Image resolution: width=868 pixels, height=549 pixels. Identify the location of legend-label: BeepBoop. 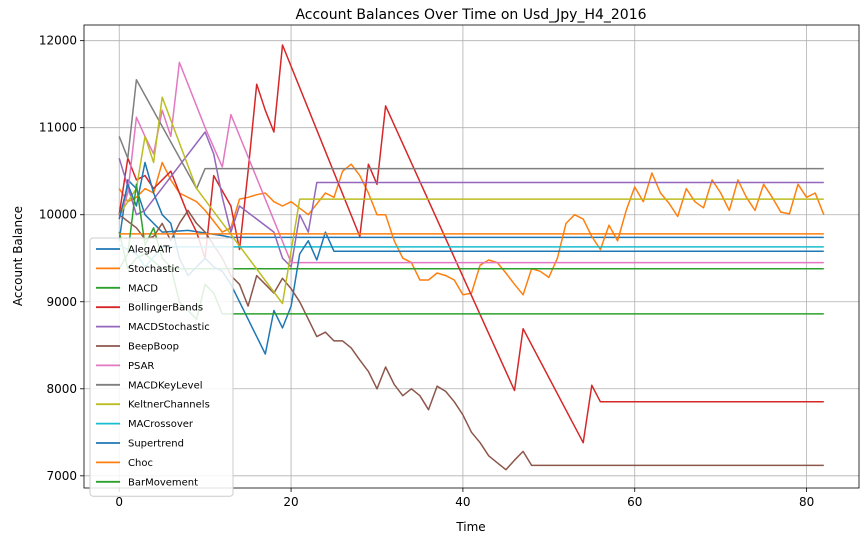
(153, 347).